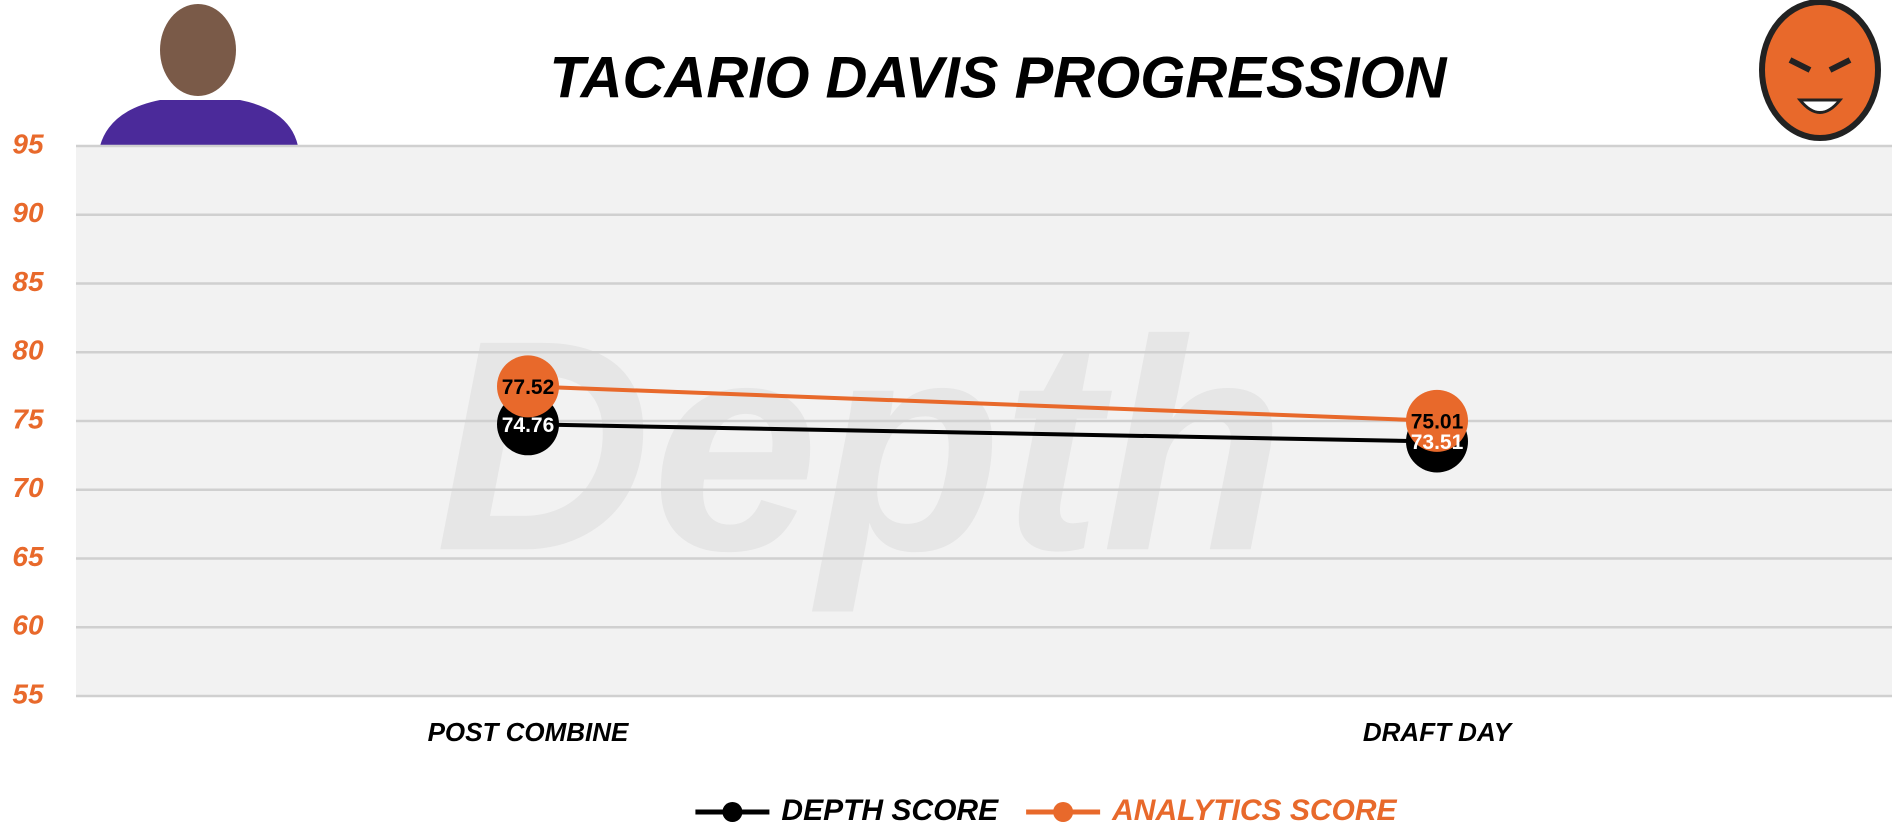  What do you see at coordinates (28, 281) in the screenshot?
I see `y-tick-label: 85` at bounding box center [28, 281].